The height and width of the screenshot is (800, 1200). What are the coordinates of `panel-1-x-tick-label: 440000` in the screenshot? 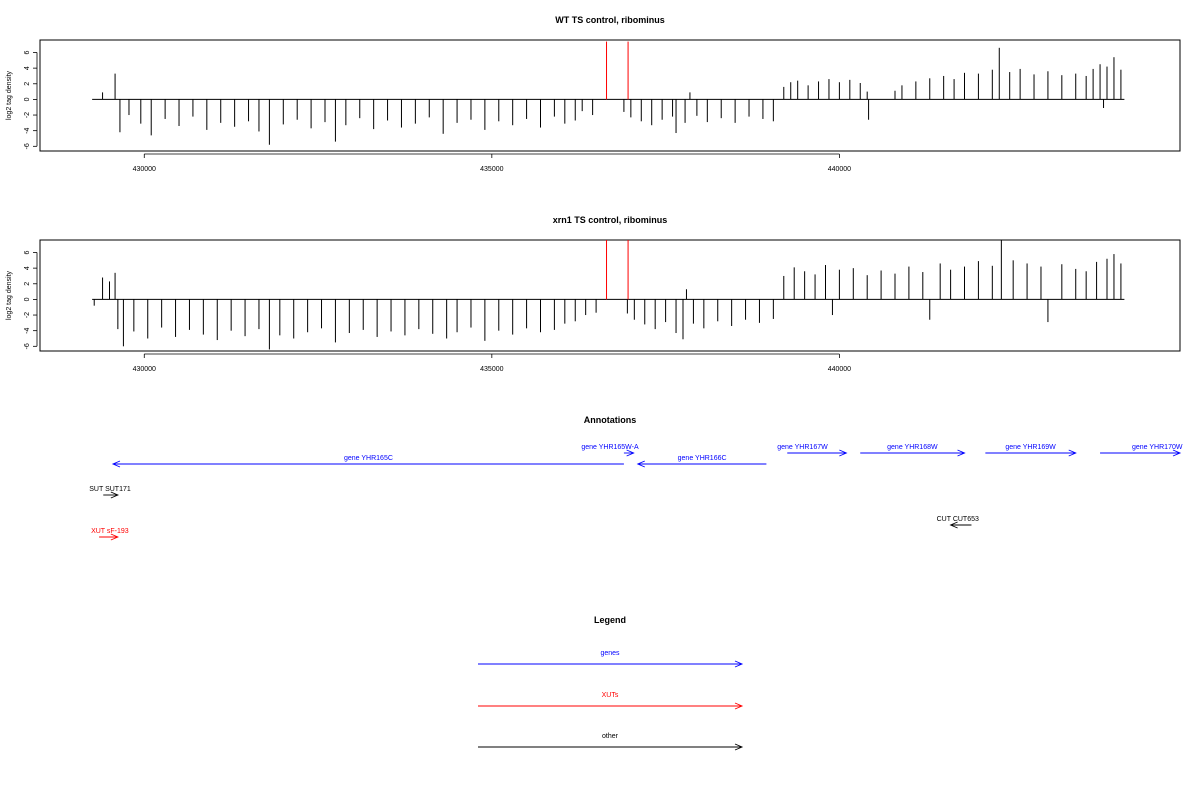 It's located at (839, 169).